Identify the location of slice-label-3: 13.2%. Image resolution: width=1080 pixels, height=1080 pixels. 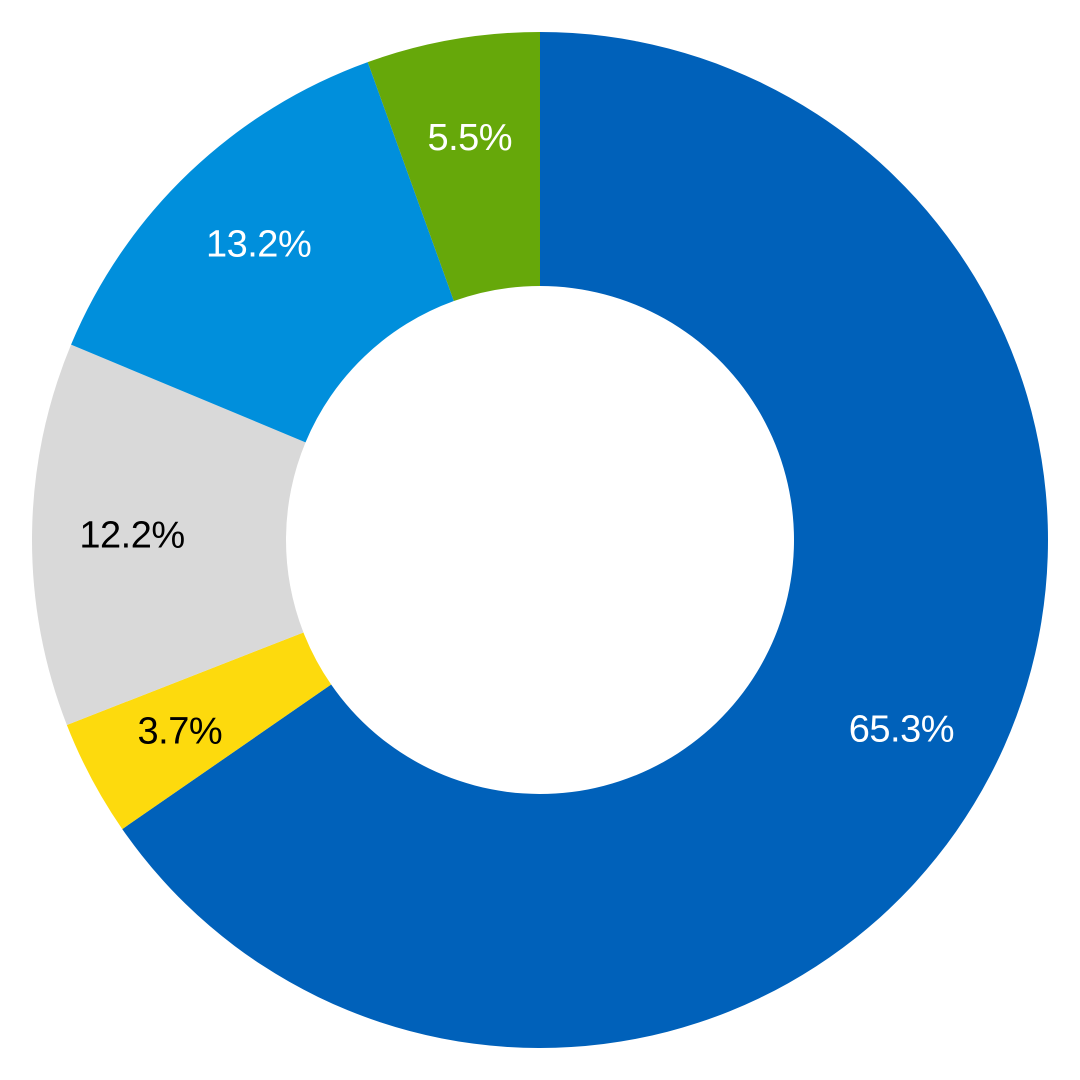
(258, 245).